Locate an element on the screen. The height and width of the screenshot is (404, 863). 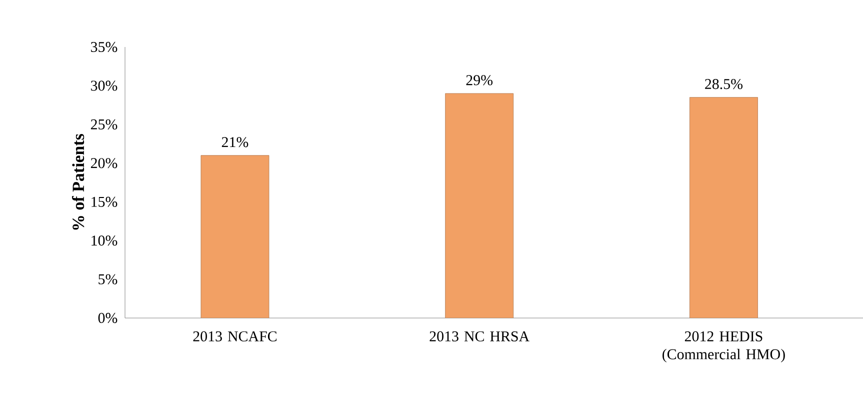
x-tick-label: 2013 NCAFC is located at coordinates (234, 336).